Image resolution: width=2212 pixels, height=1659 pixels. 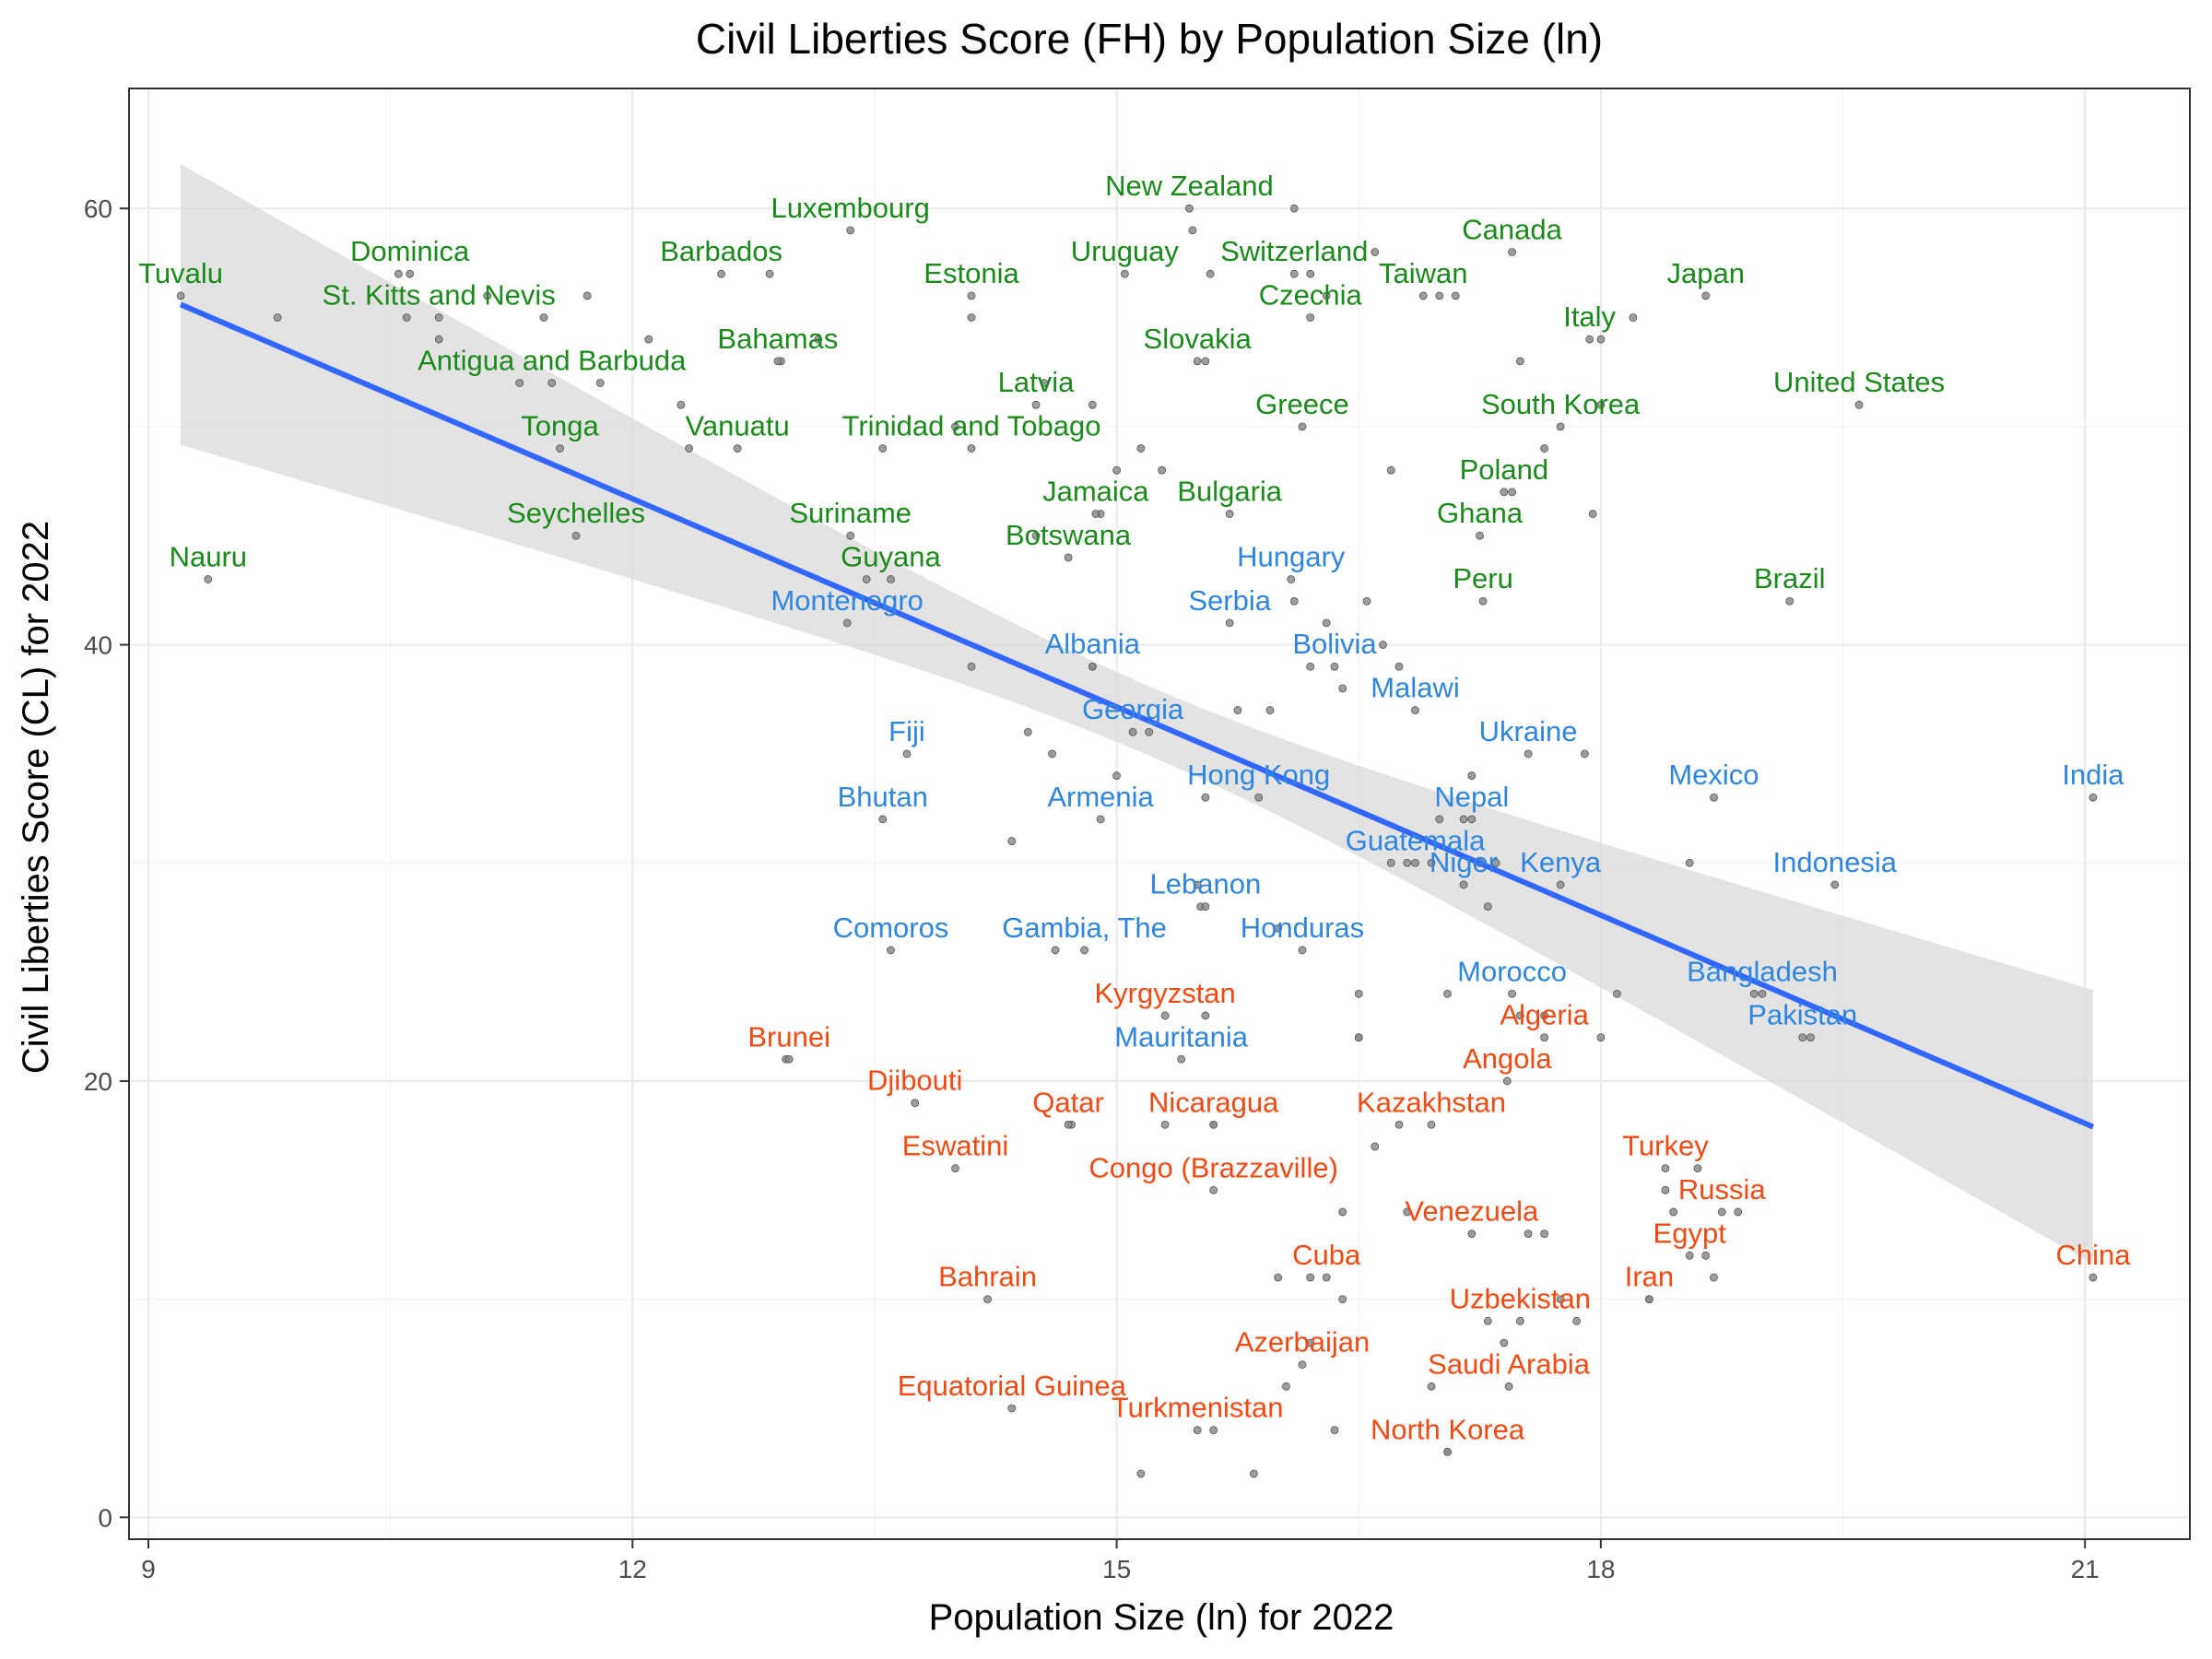 I want to click on point-label: Egypt, so click(x=1690, y=1233).